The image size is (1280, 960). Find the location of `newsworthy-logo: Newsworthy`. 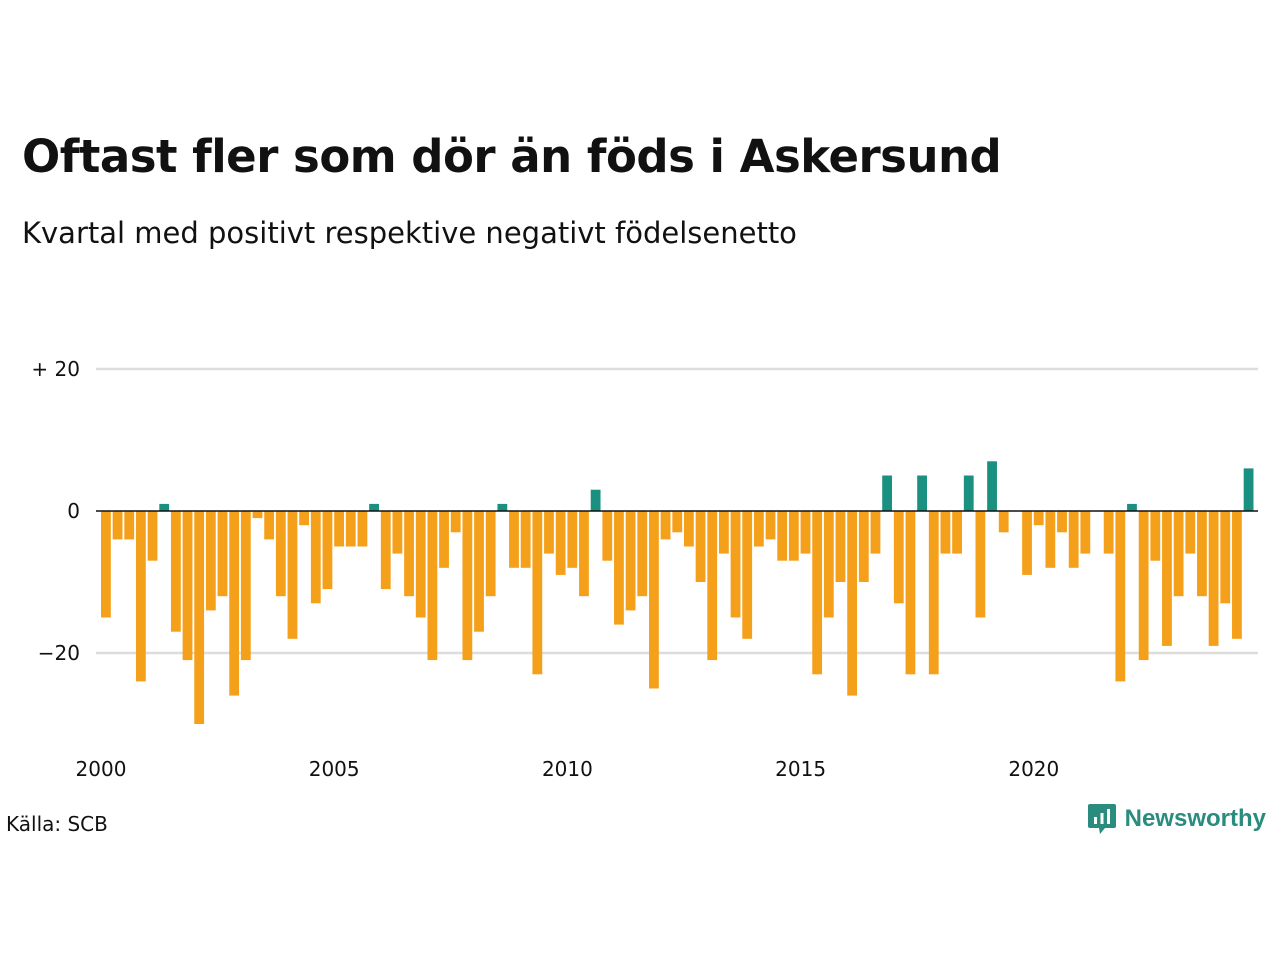

newsworthy-logo: Newsworthy is located at coordinates (1176, 819).